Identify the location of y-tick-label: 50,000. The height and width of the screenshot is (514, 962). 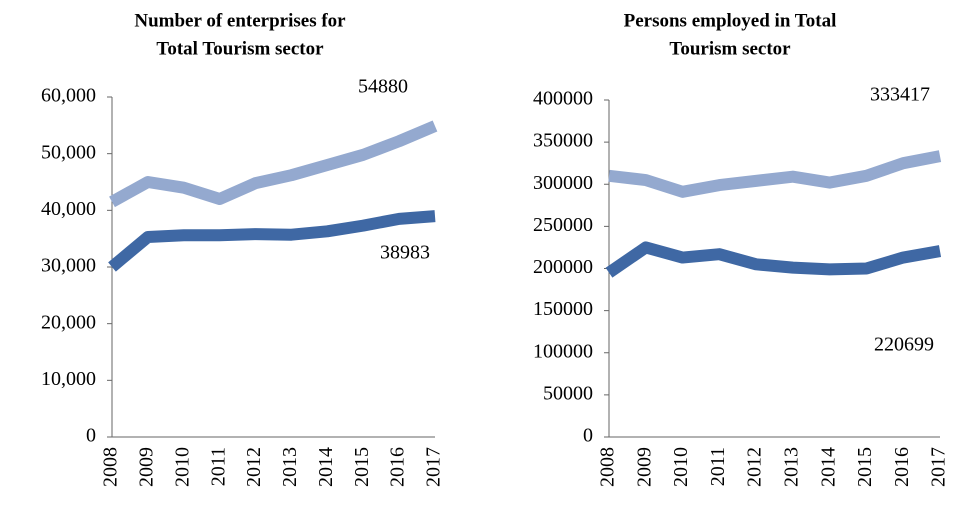
(68, 152).